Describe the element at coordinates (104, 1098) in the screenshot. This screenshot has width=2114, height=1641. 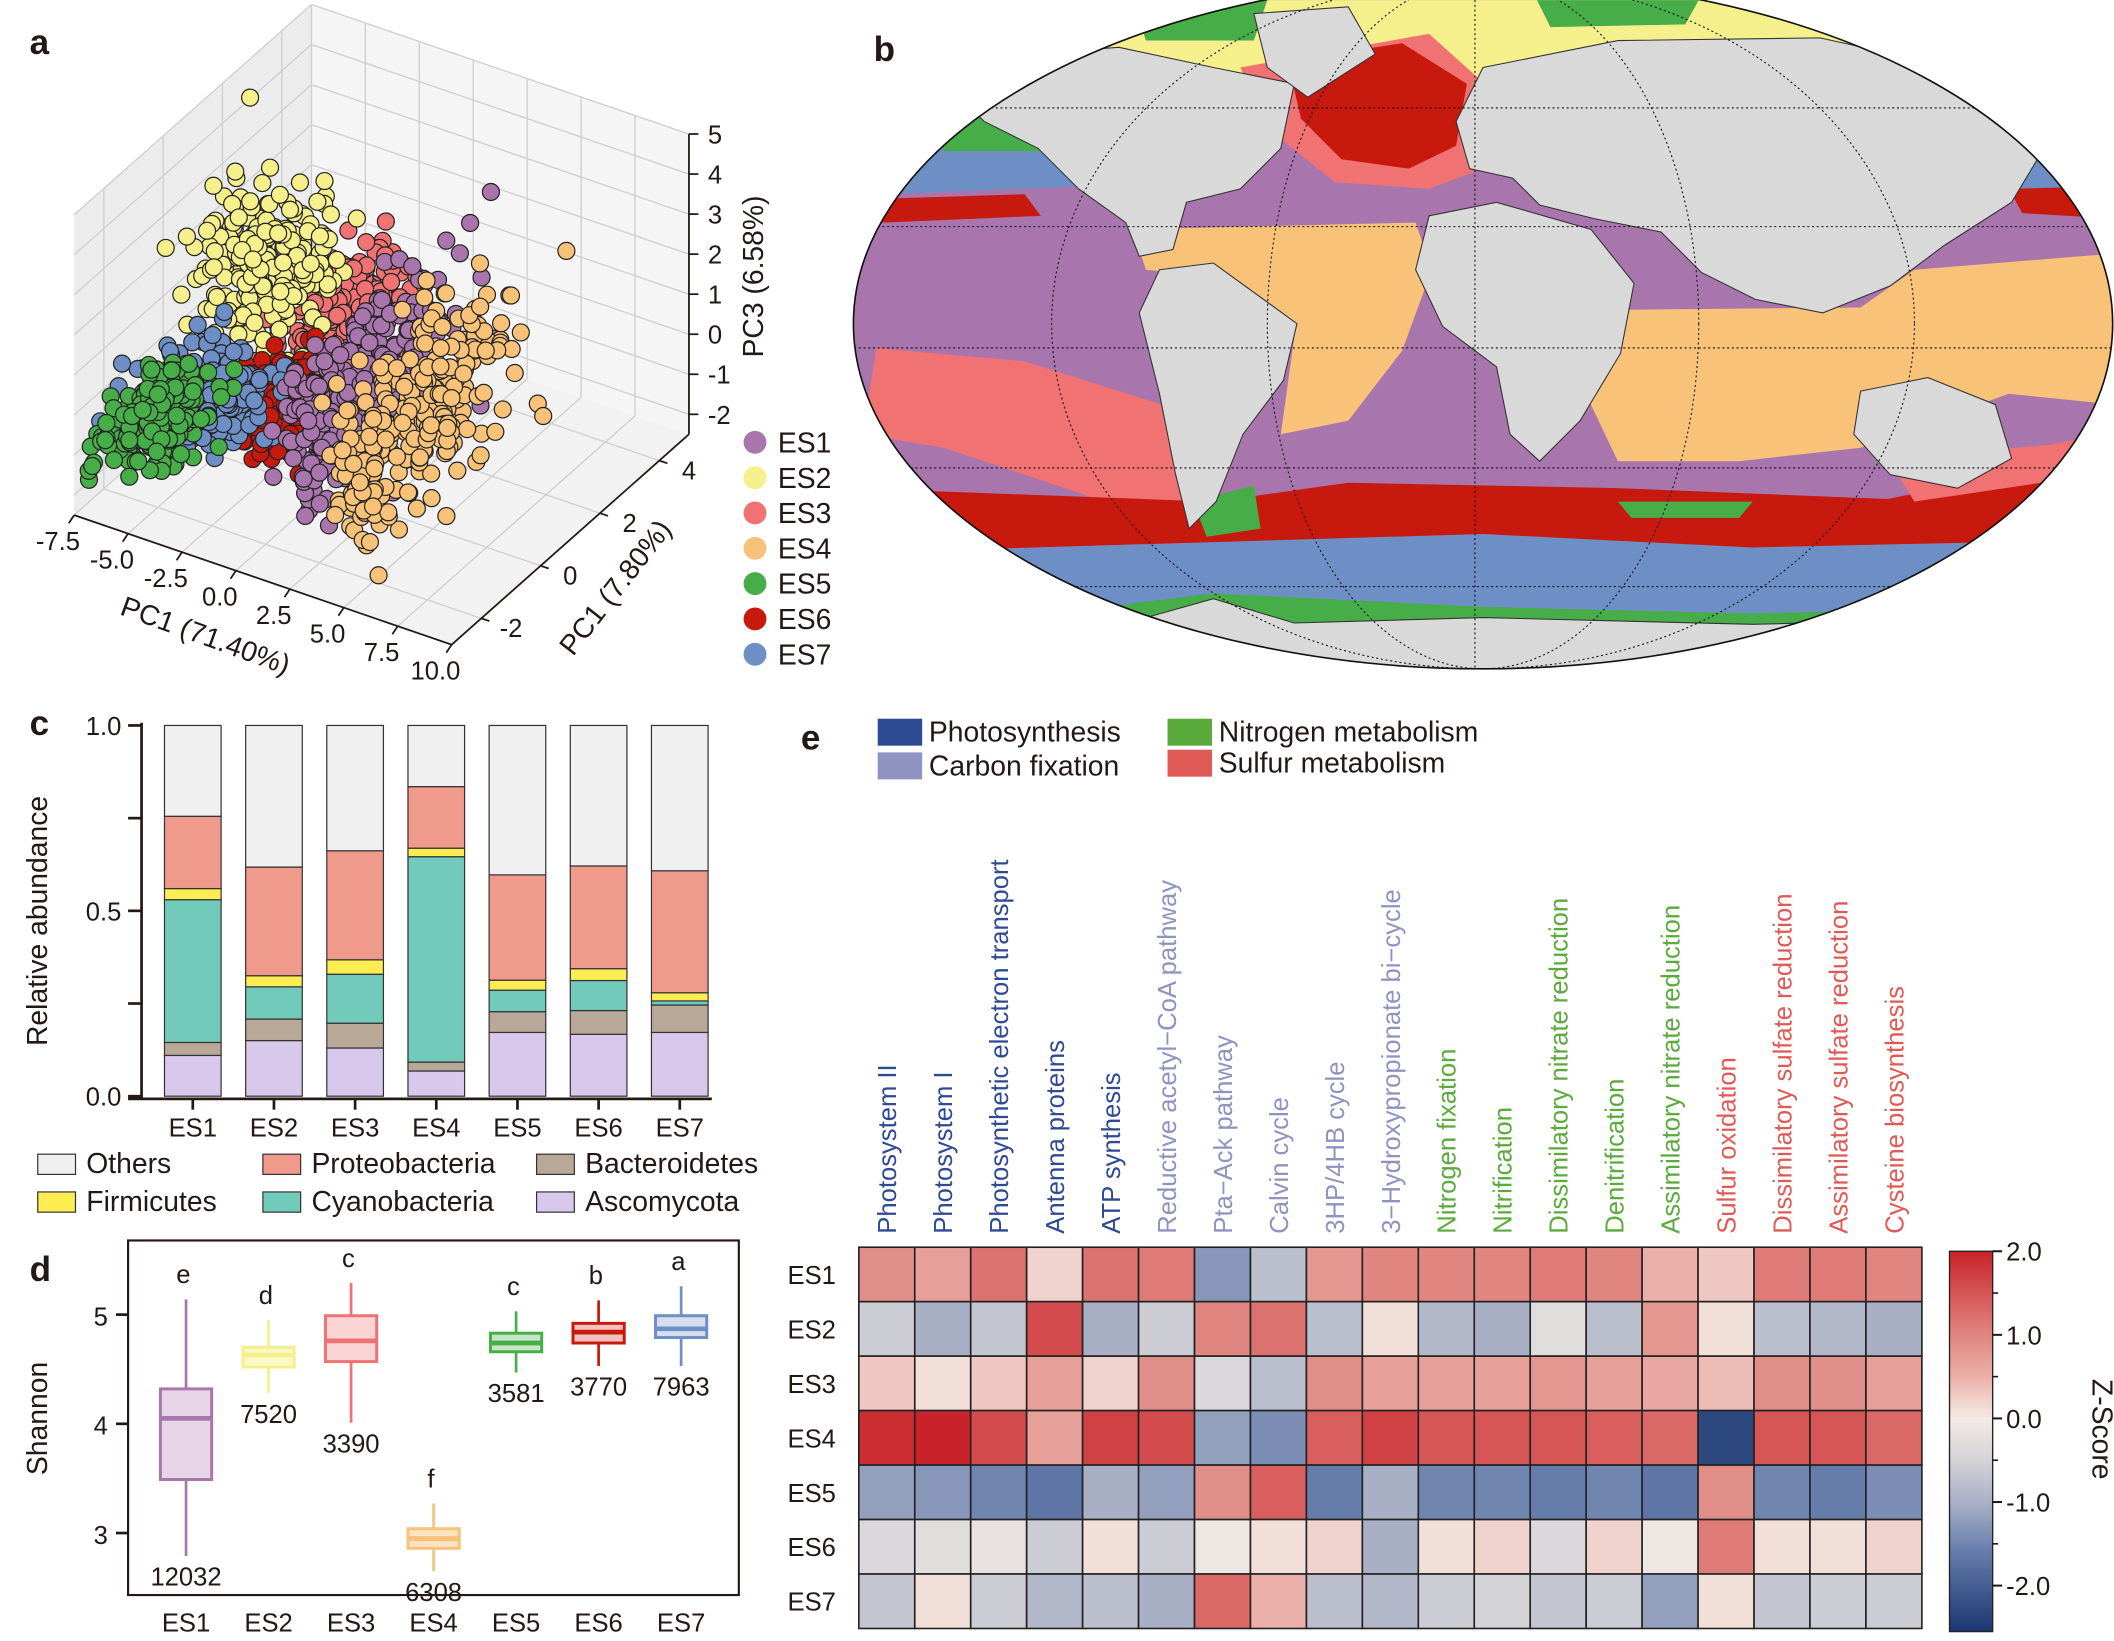
I see `bar-y-tick-label: 0.0` at that location.